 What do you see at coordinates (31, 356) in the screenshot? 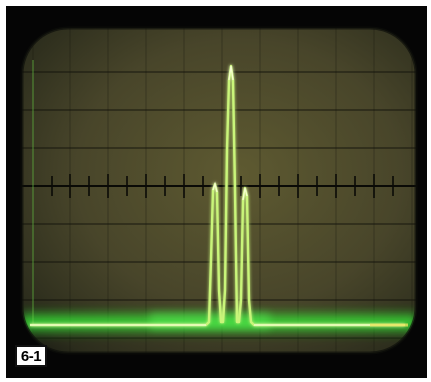
I see `figure-label: 6-1` at bounding box center [31, 356].